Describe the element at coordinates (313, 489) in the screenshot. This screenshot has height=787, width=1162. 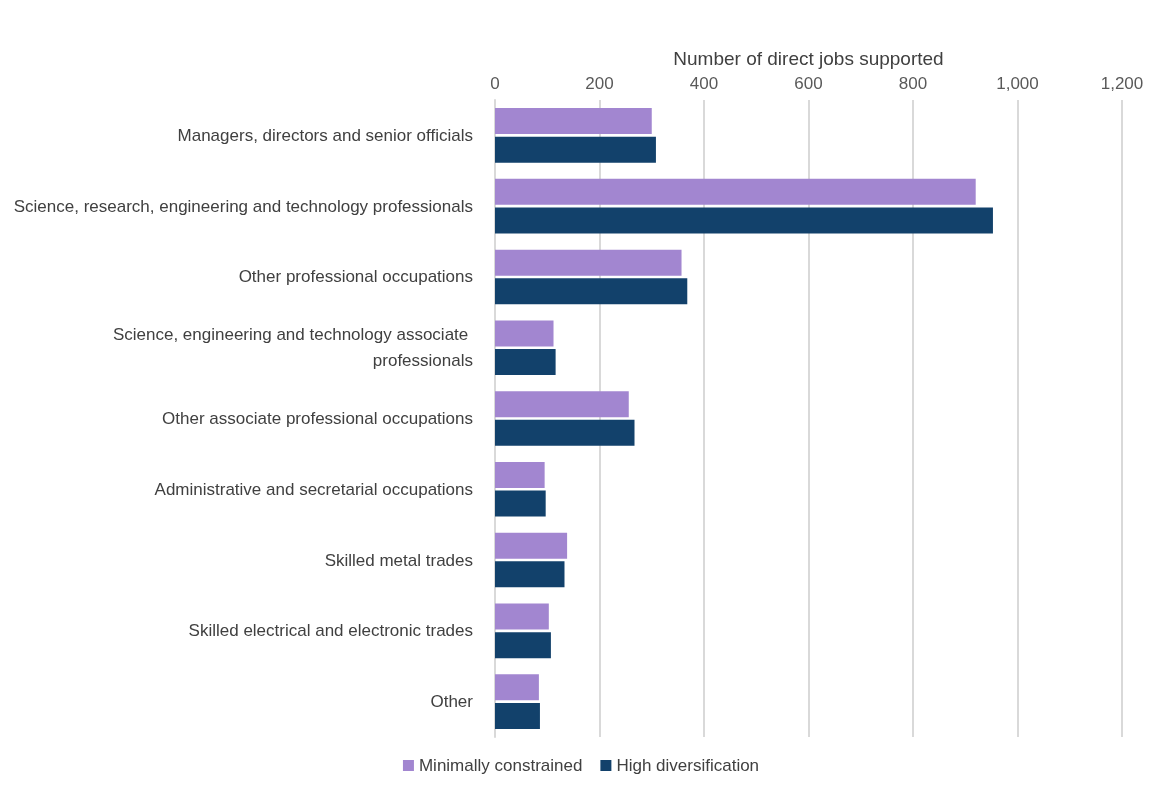
I see `y-tick-label: Administrative and secretarial occupations` at that location.